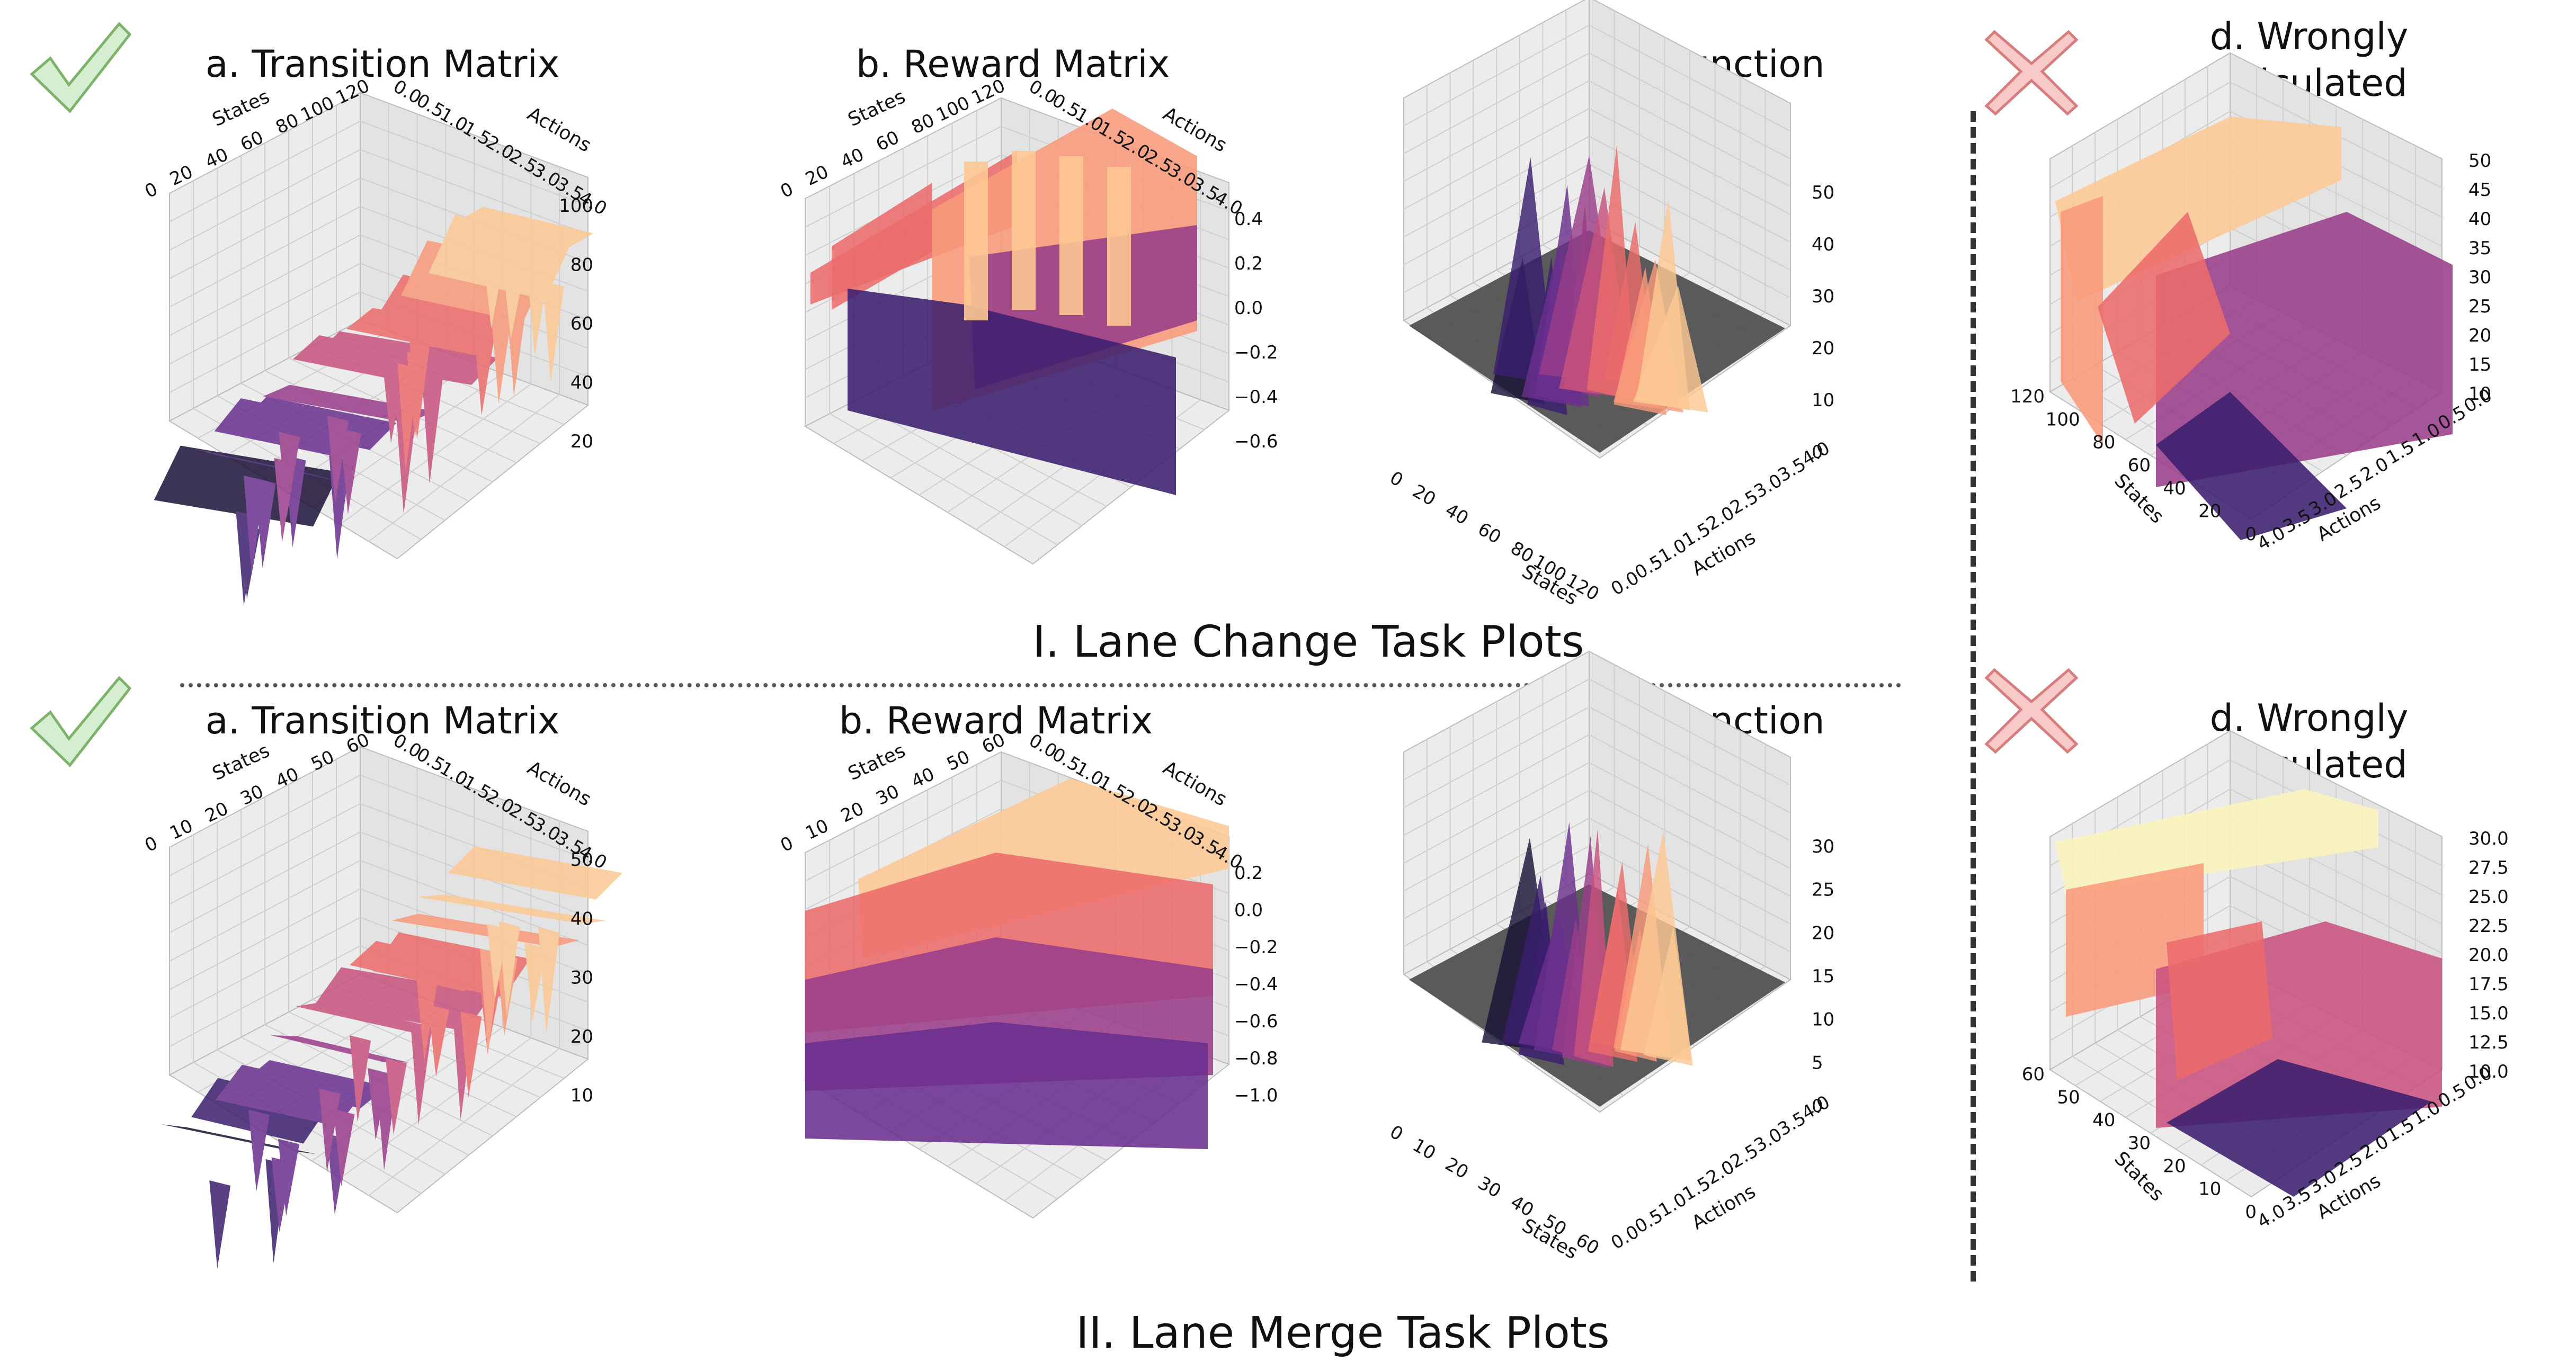  What do you see at coordinates (2032, 711) in the screenshot?
I see `cross-icon` at bounding box center [2032, 711].